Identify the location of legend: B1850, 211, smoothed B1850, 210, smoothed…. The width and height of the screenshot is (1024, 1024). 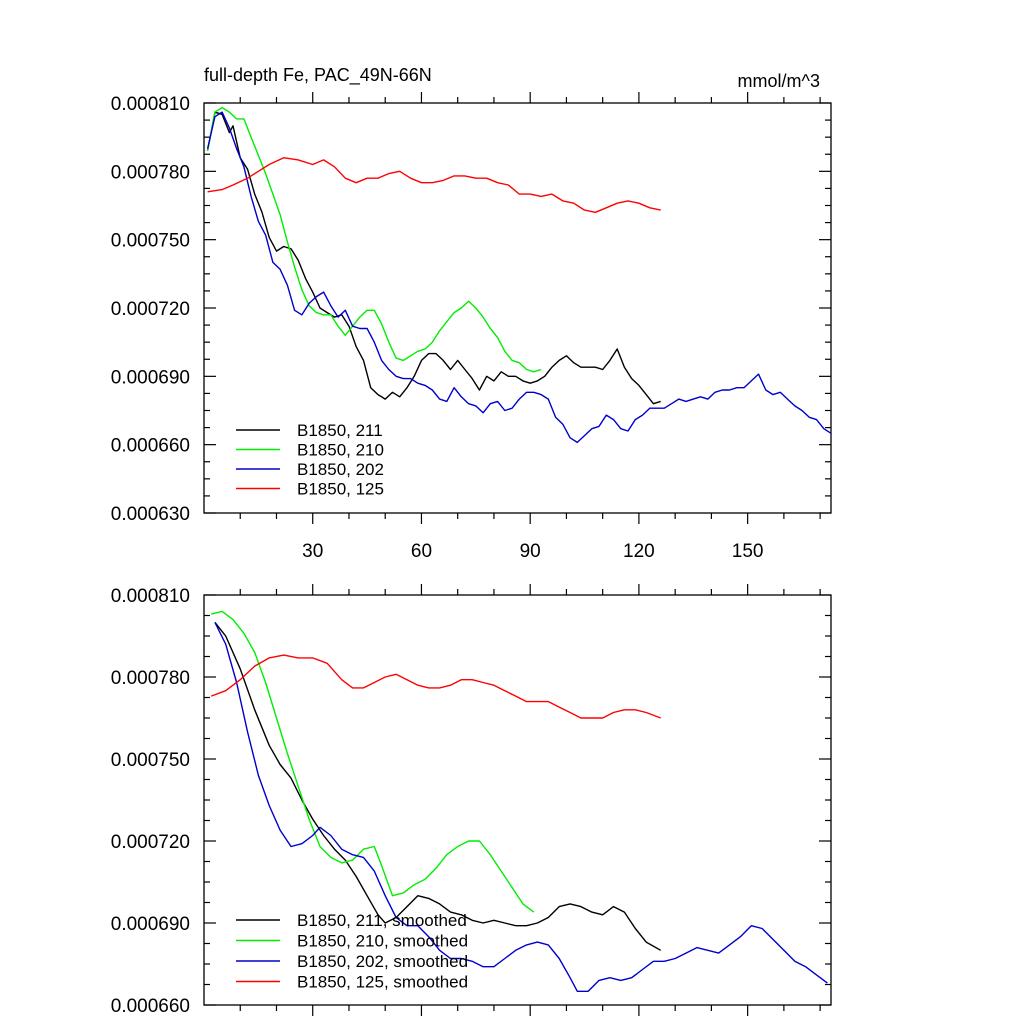
(352, 951).